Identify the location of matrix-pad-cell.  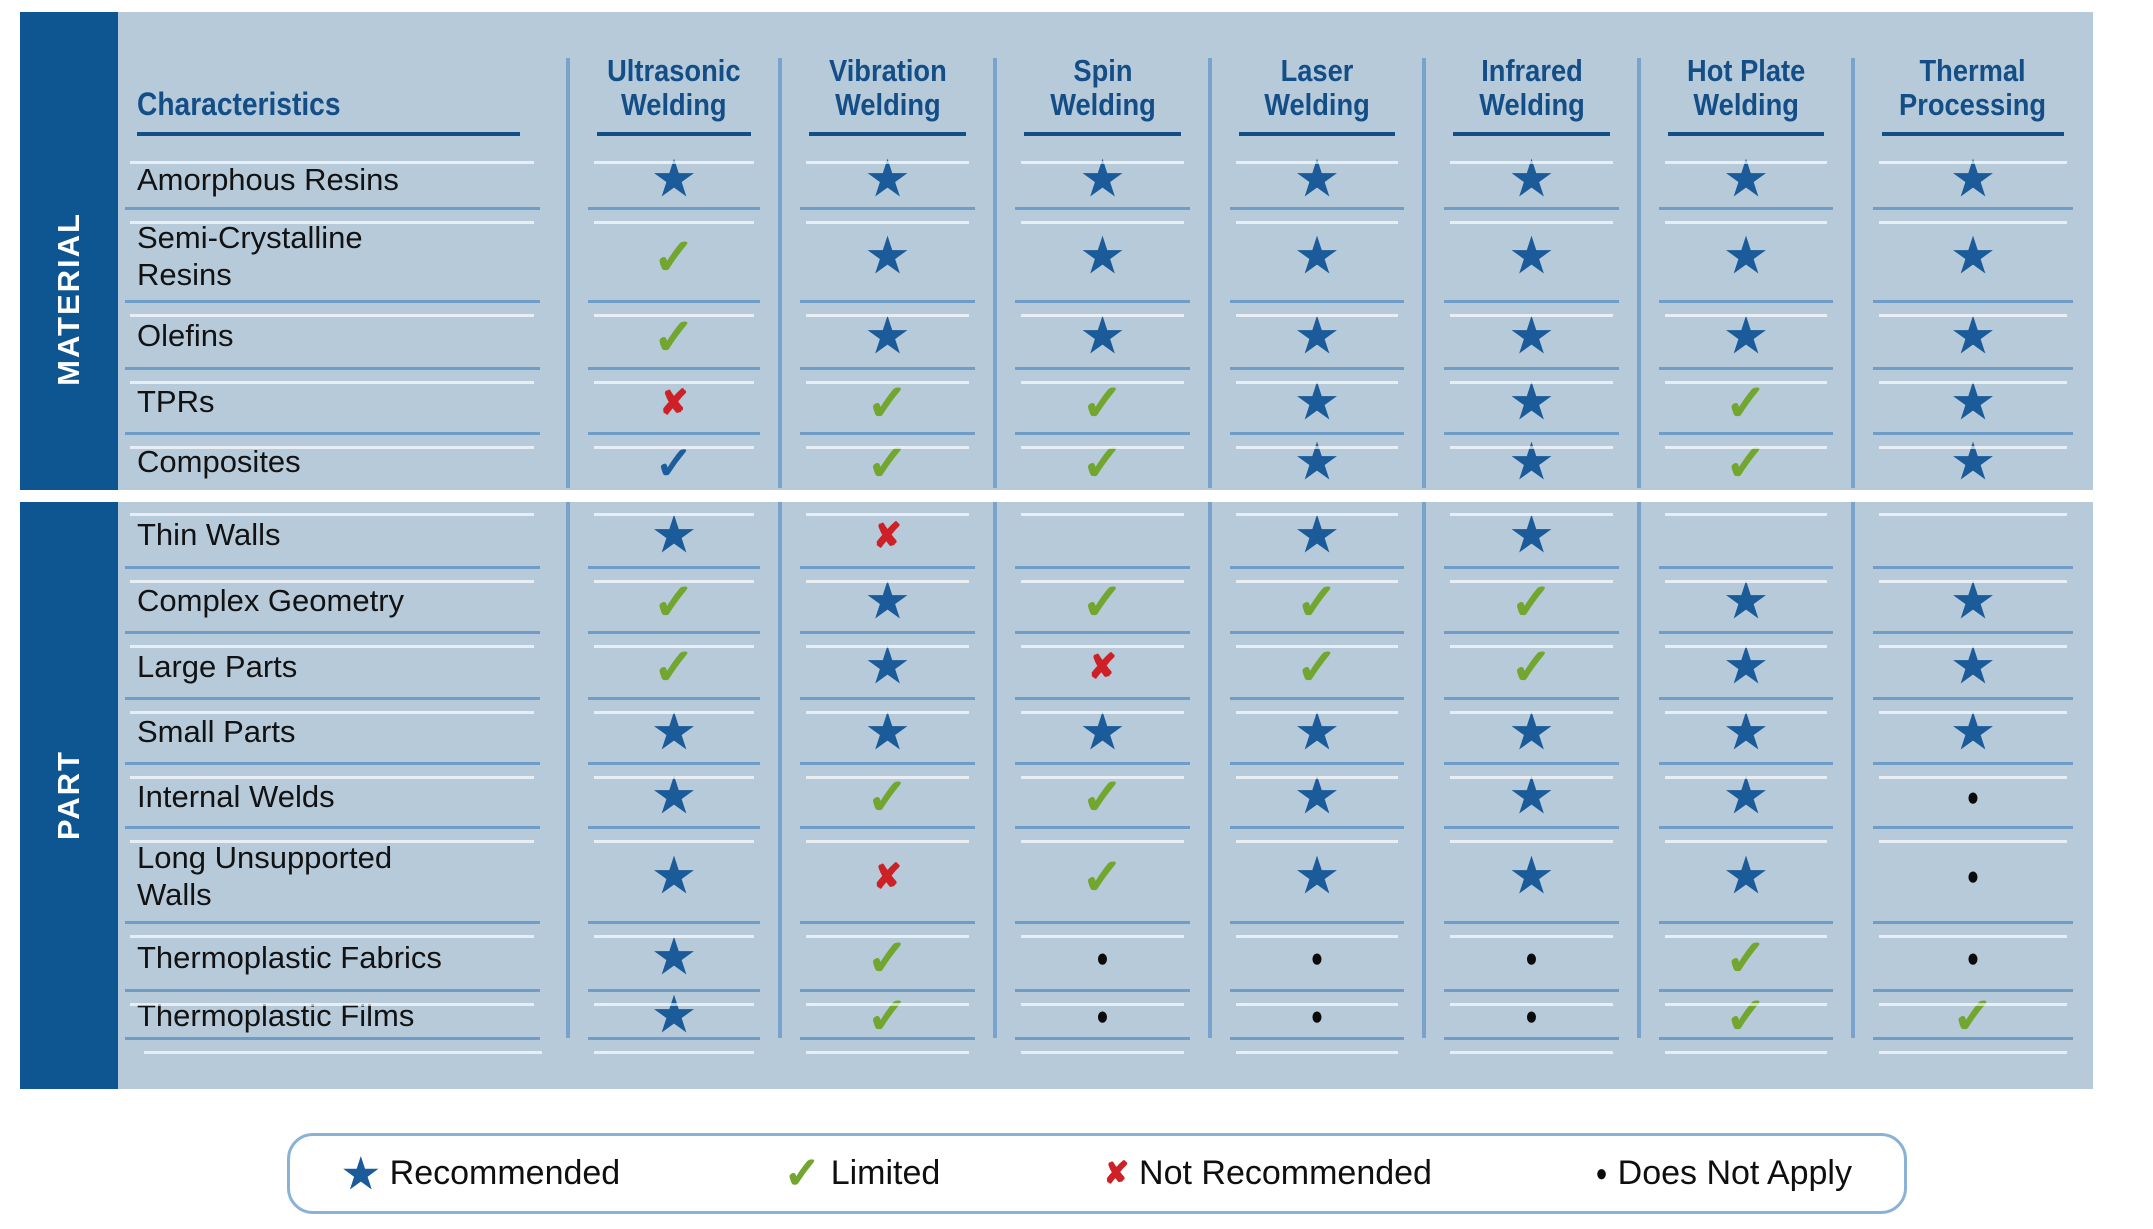
(1973, 1064).